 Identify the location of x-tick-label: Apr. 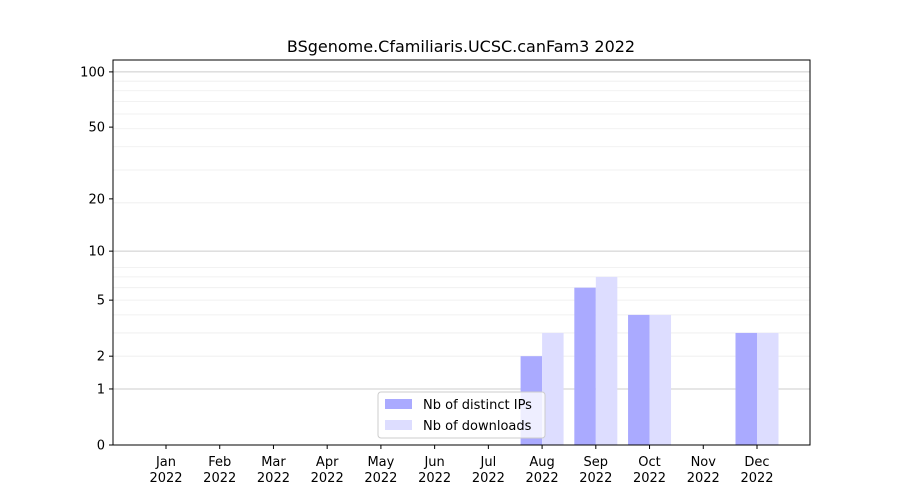
(327, 462).